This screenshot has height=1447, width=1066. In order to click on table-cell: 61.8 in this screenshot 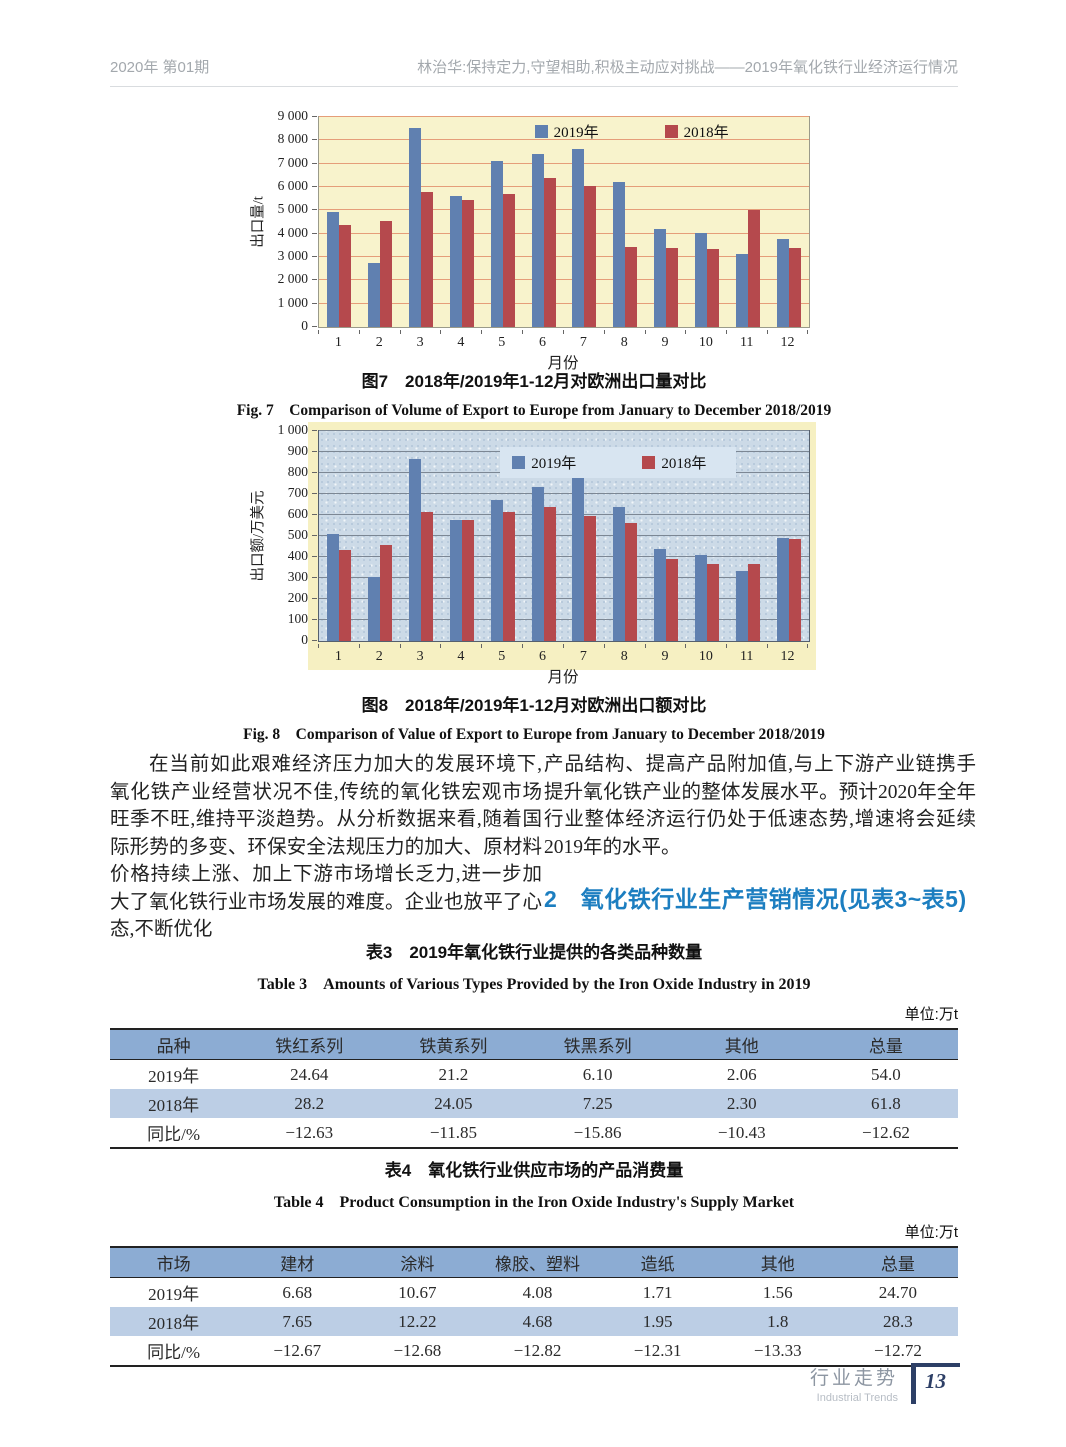, I will do `click(886, 1103)`.